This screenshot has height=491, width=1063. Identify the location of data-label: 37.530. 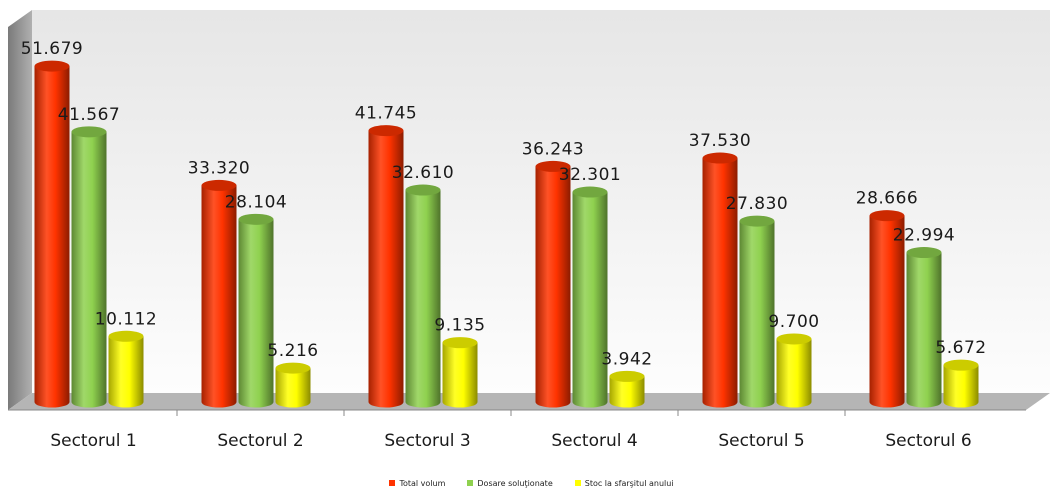
(720, 141).